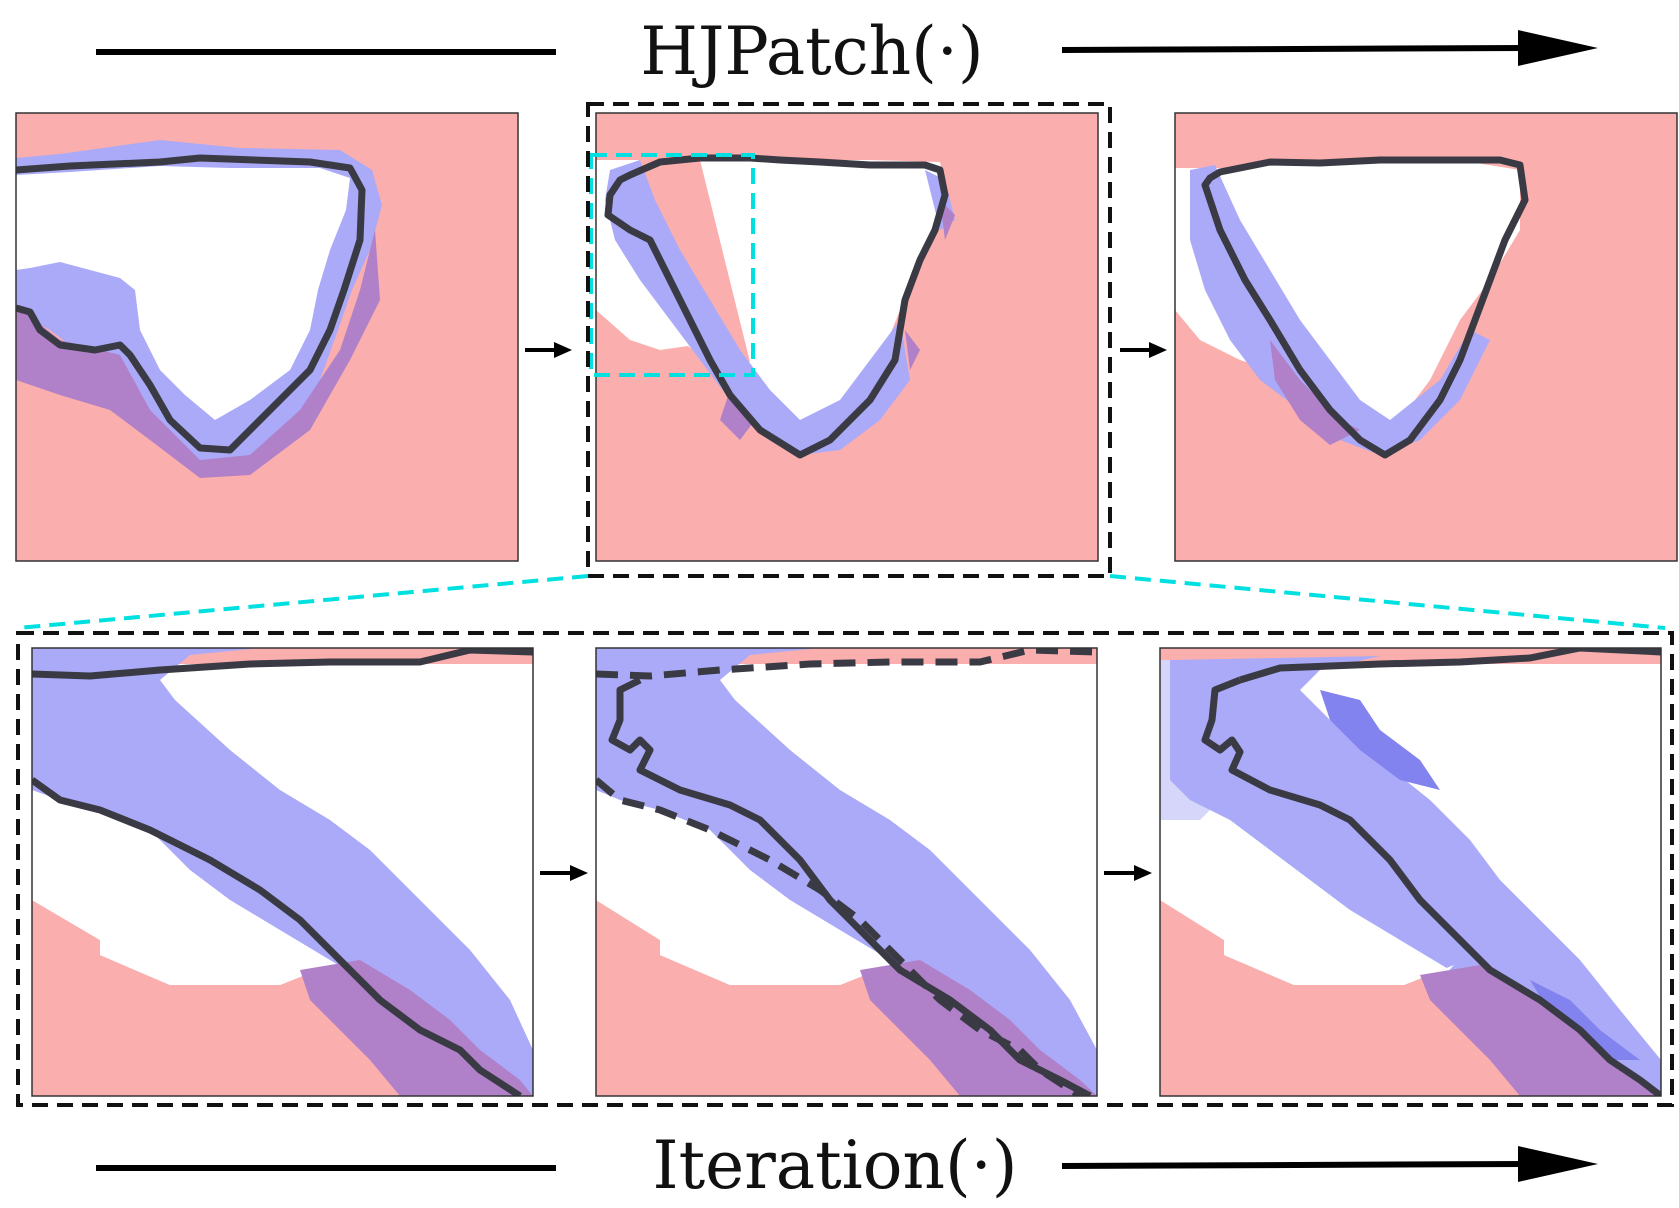 The width and height of the screenshot is (1679, 1208). What do you see at coordinates (757, 307) in the screenshot?
I see `panel-2-band` at bounding box center [757, 307].